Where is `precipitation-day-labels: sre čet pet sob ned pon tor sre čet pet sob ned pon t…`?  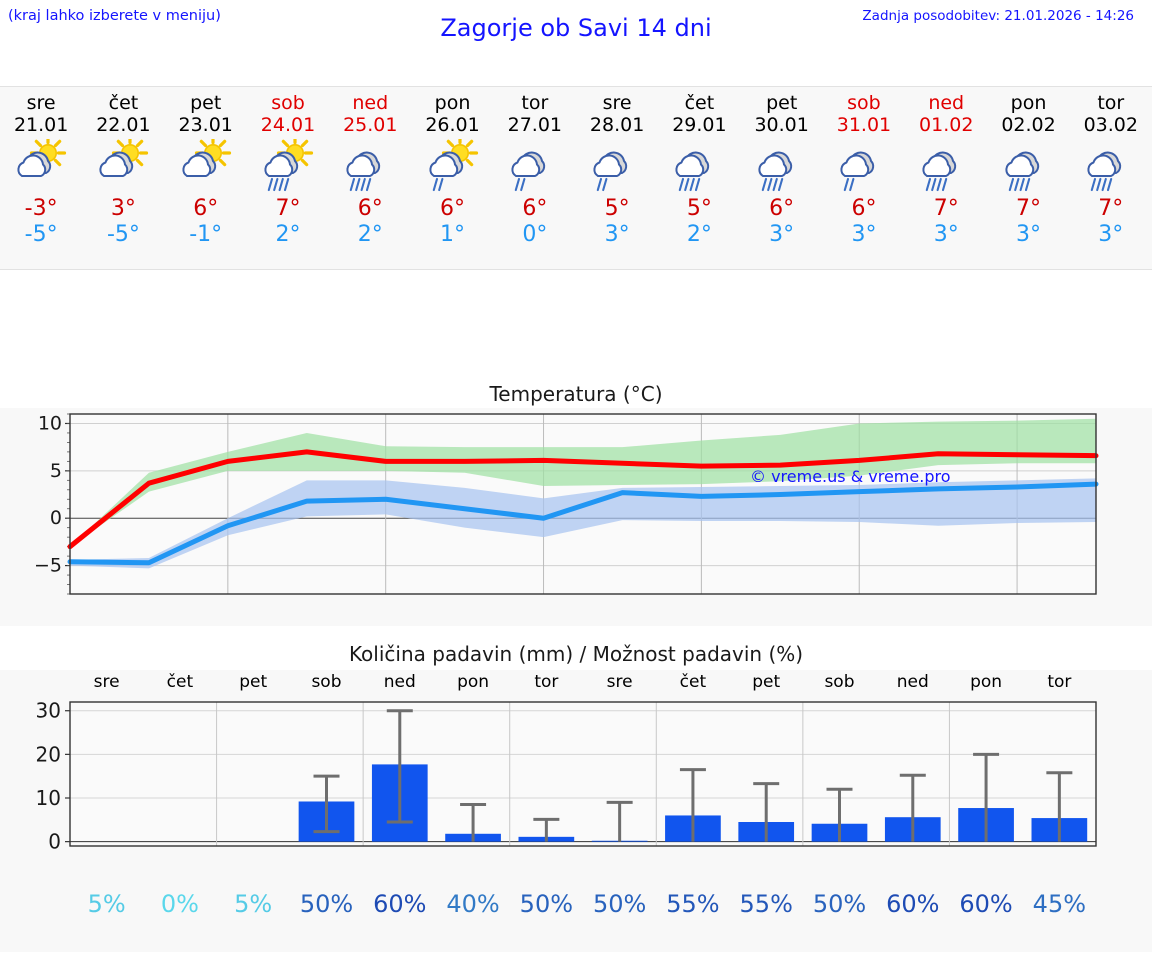
precipitation-day-labels: sre čet pet sob ned pon tor sre čet pet sob ned pon t… is located at coordinates (576, 685).